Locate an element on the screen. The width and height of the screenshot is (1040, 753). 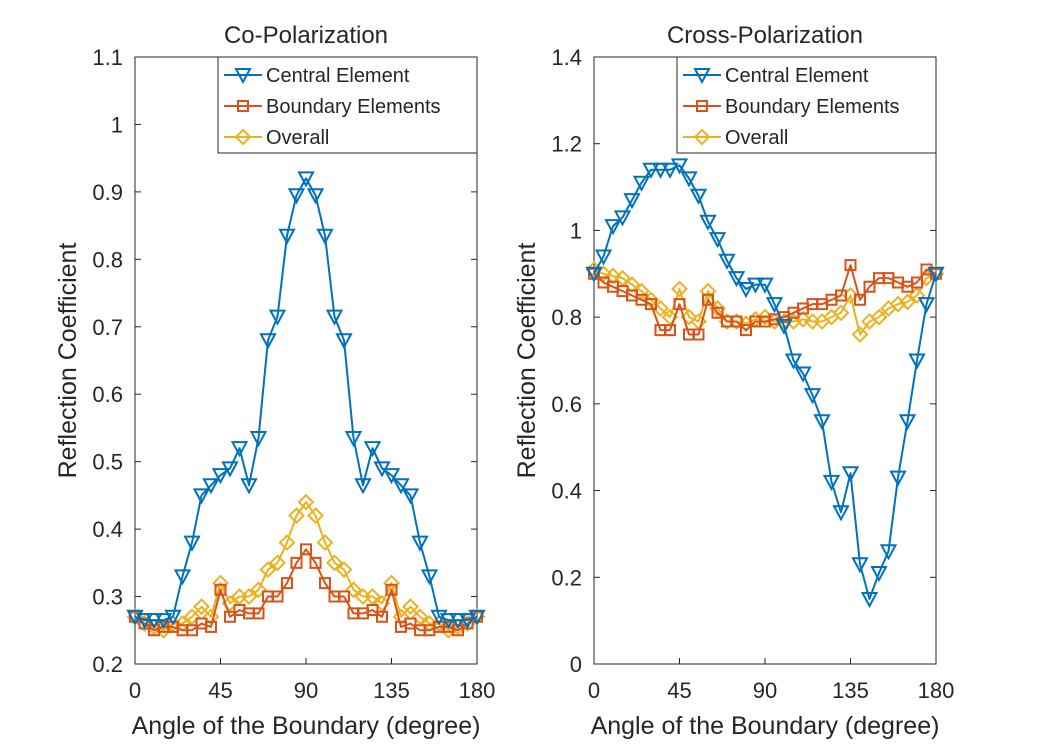
x-tick-label: 0 is located at coordinates (135, 690).